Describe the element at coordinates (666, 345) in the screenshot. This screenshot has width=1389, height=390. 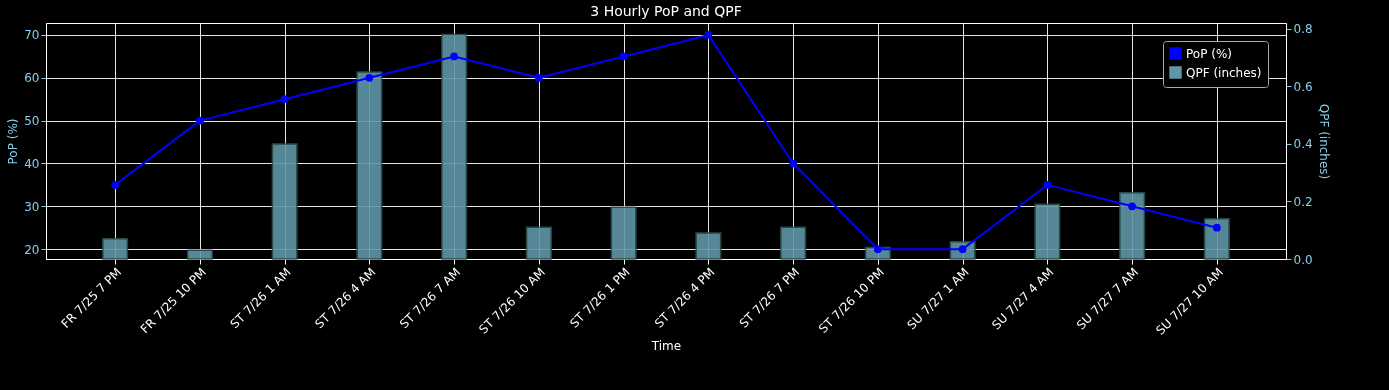
I see `x-axis-title: Time` at that location.